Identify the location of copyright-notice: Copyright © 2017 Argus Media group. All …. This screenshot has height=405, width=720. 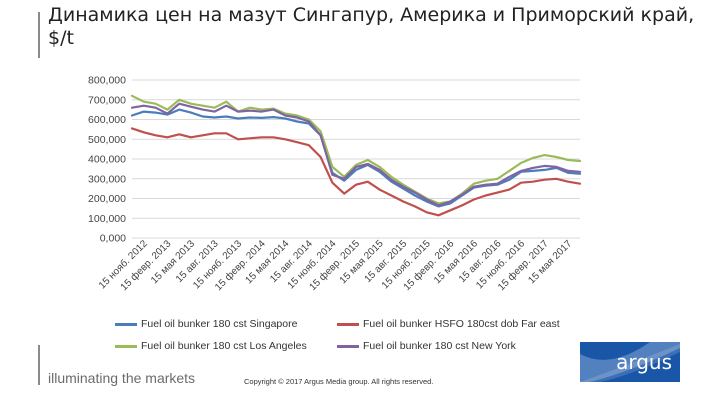
(339, 381).